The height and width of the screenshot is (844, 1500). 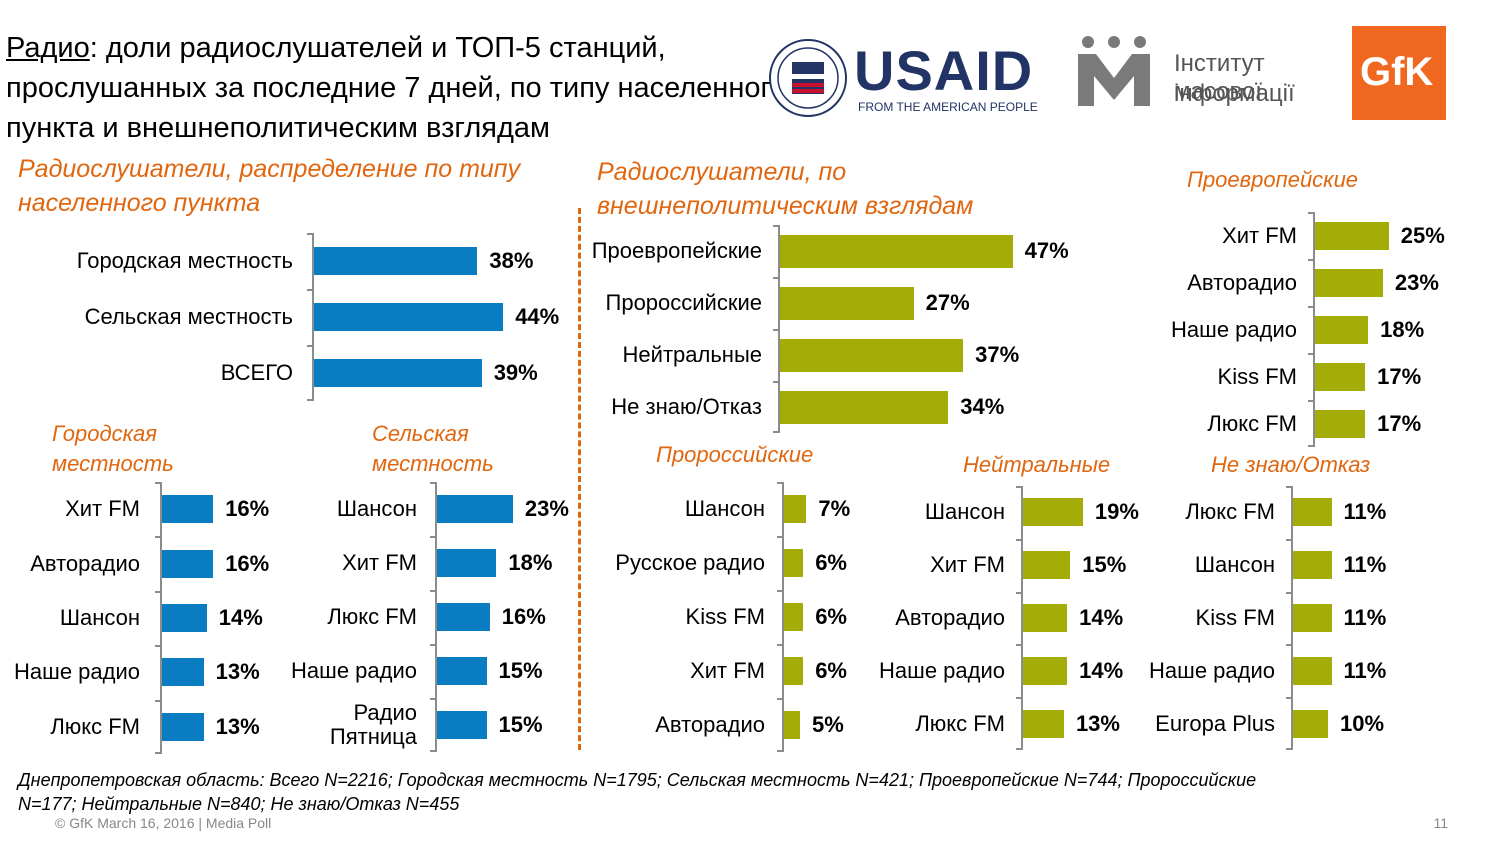 What do you see at coordinates (1291, 330) in the screenshot?
I see `proeuro-row: Наше радио 18%` at bounding box center [1291, 330].